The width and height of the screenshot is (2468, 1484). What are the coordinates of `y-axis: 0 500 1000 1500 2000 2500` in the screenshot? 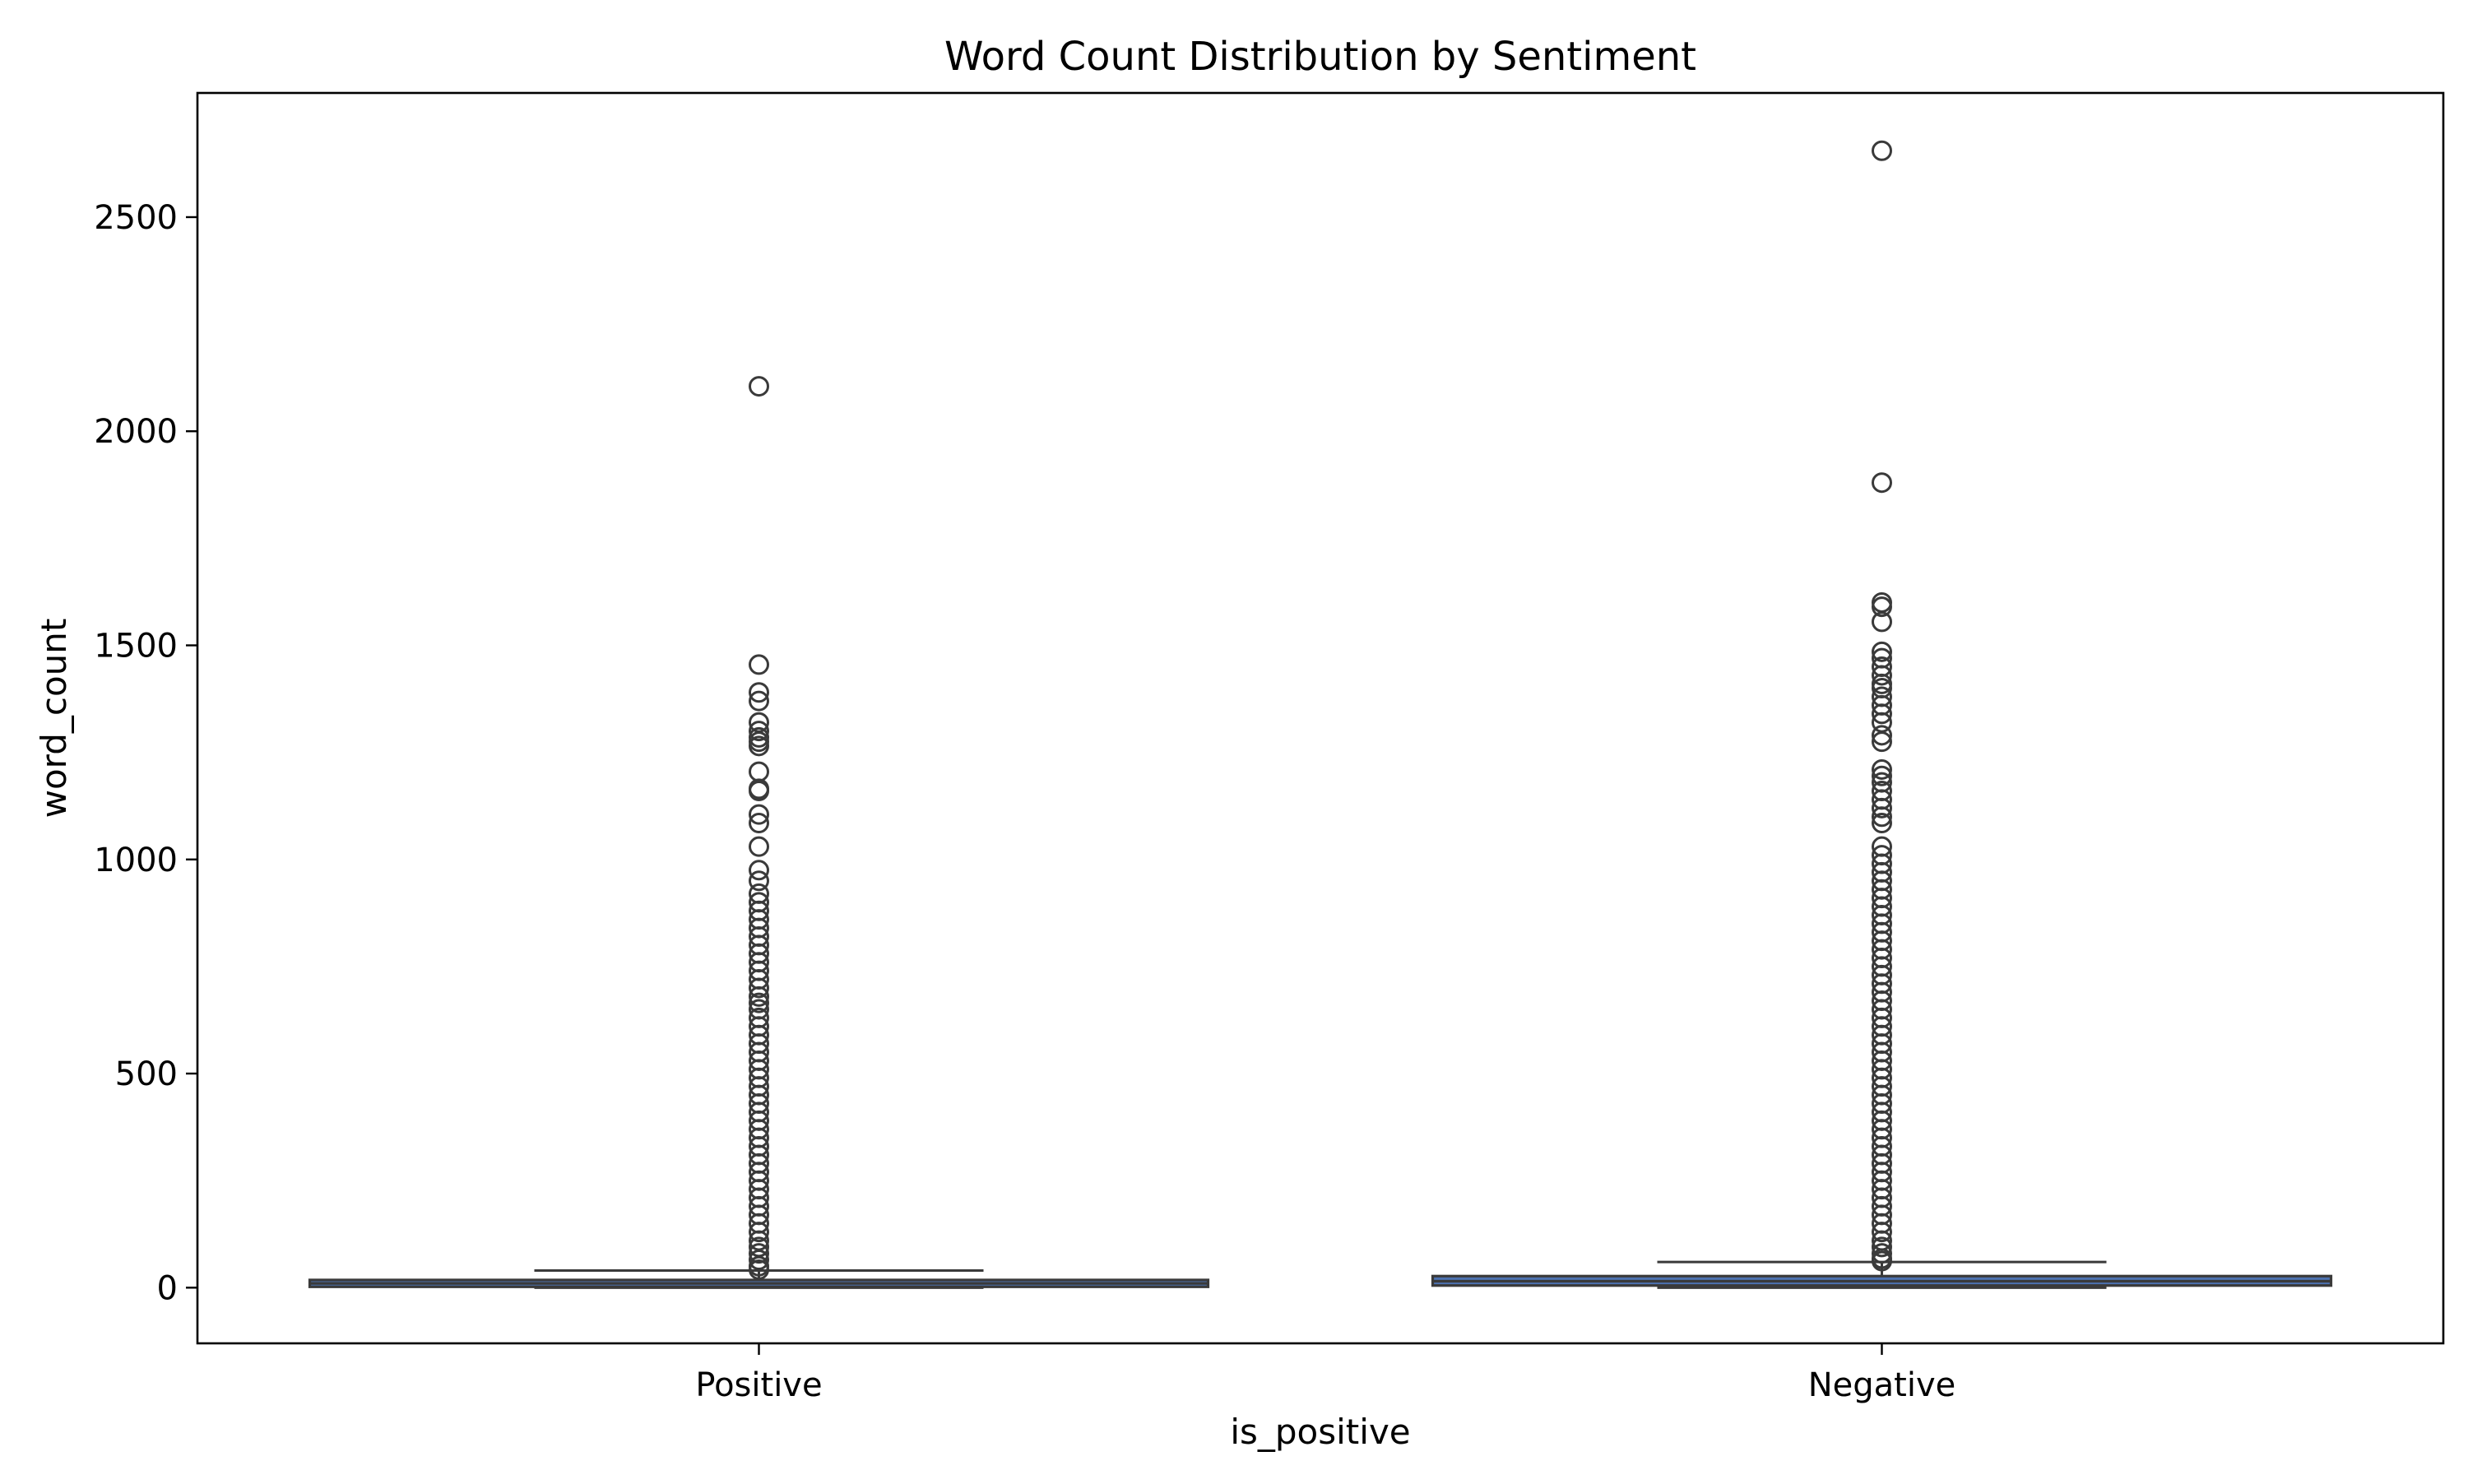 It's located at (145, 753).